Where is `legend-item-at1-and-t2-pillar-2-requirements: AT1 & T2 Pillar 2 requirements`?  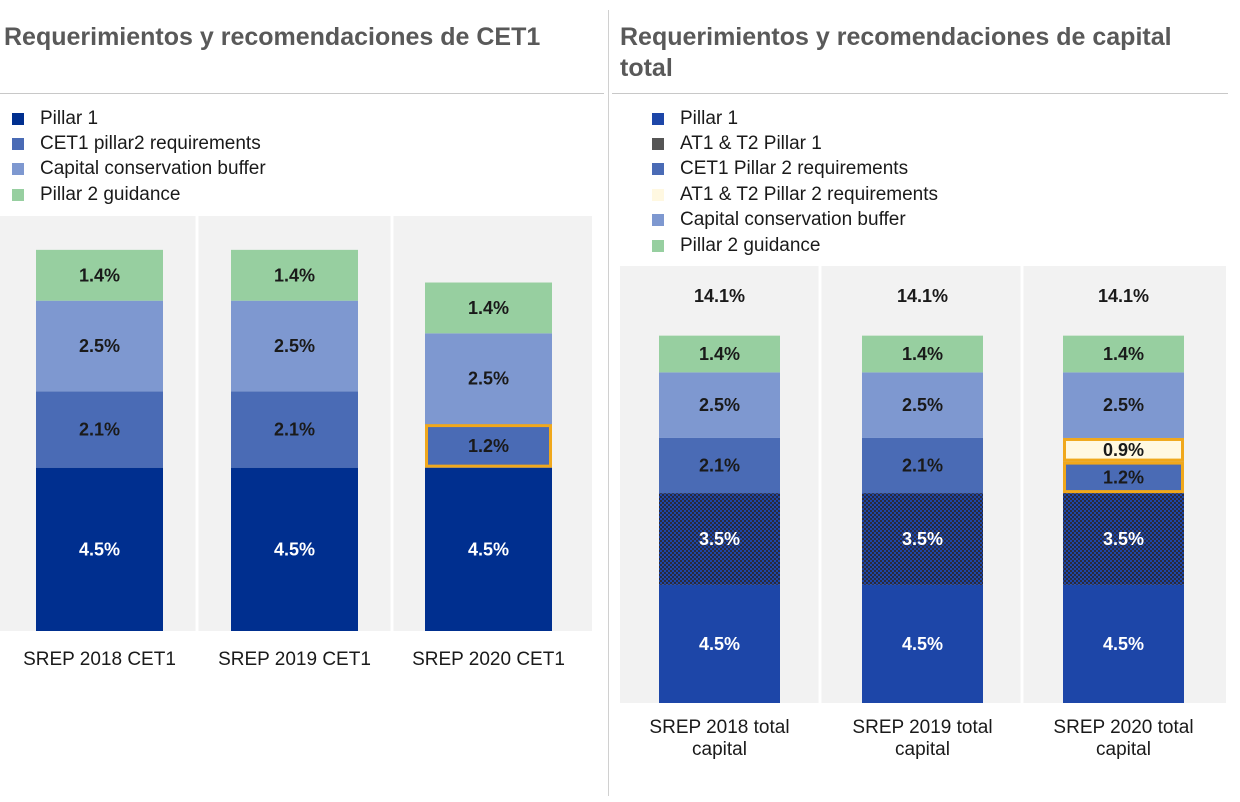
legend-item-at1-and-t2-pillar-2-requirements: AT1 & T2 Pillar 2 requirements is located at coordinates (795, 194).